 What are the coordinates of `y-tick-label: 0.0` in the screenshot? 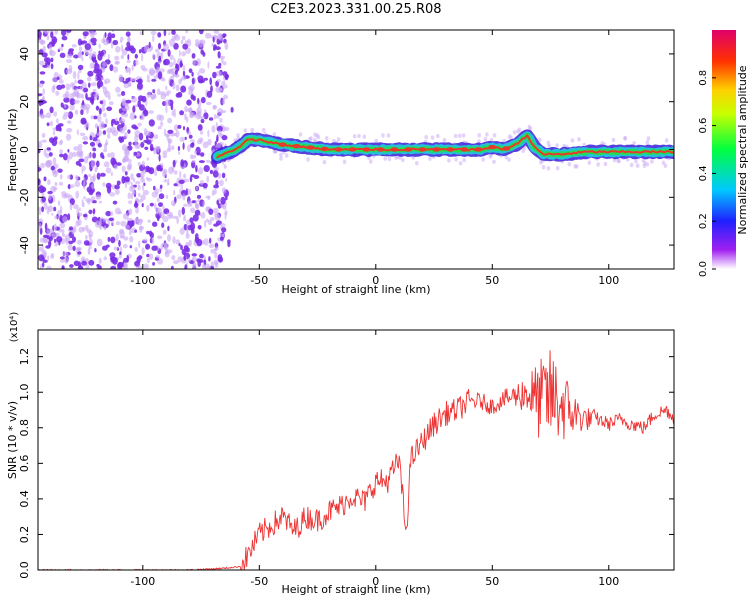 It's located at (24, 570).